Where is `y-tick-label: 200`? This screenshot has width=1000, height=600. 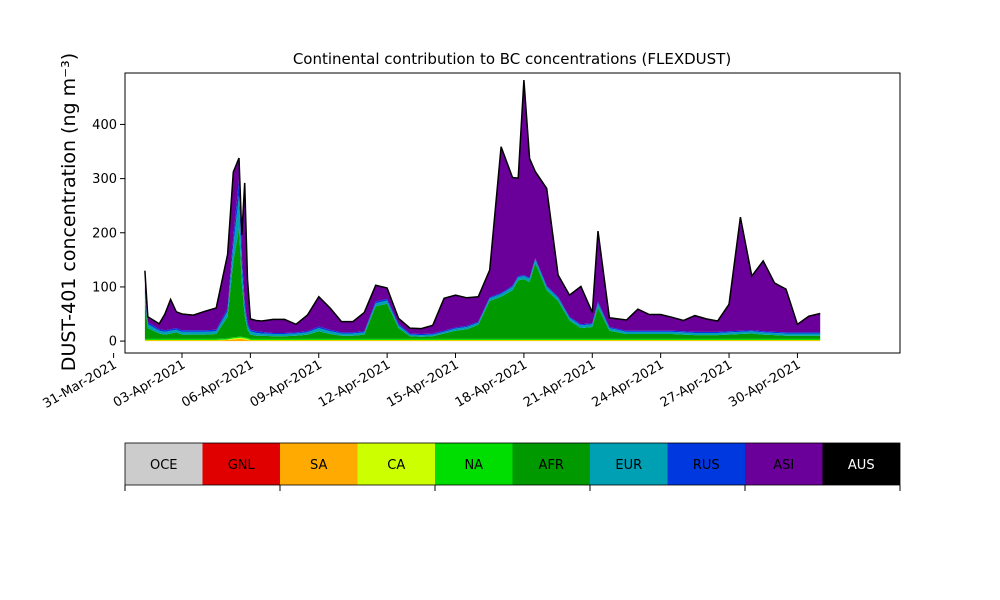
y-tick-label: 200 is located at coordinates (104, 233).